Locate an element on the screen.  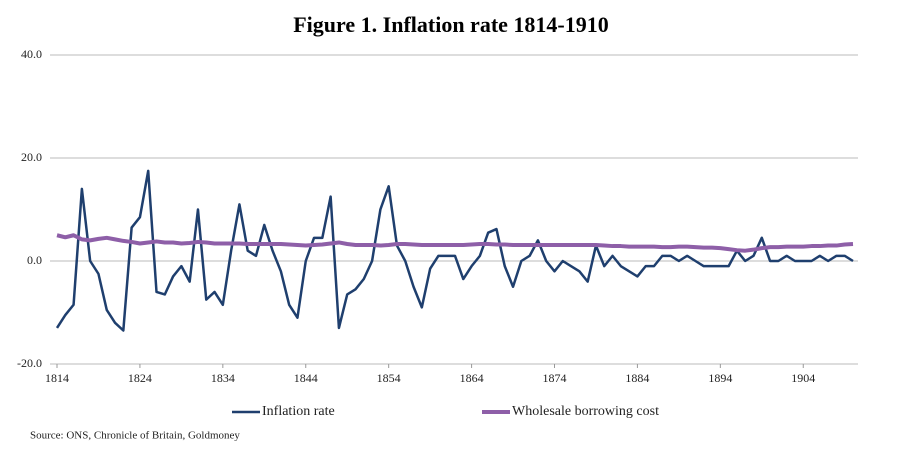
legend-label: Inflation rate is located at coordinates (298, 411).